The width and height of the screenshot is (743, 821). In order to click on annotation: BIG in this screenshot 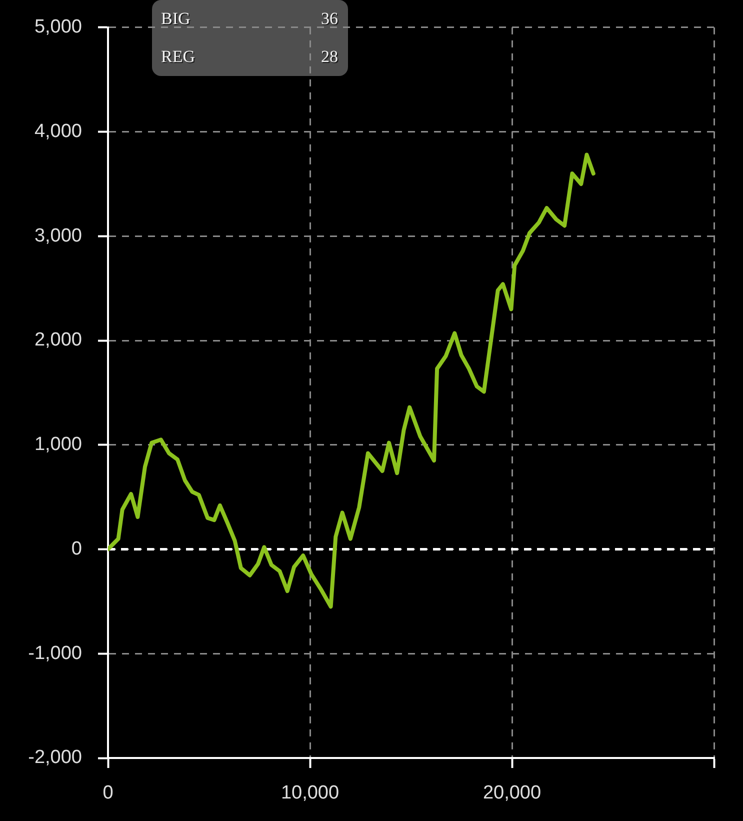, I will do `click(177, 19)`.